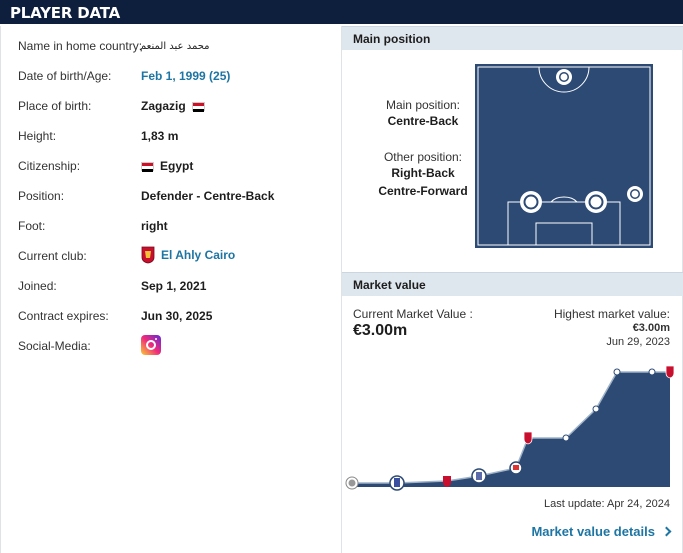 The height and width of the screenshot is (553, 683). I want to click on info-value-place: Zagazig, so click(173, 106).